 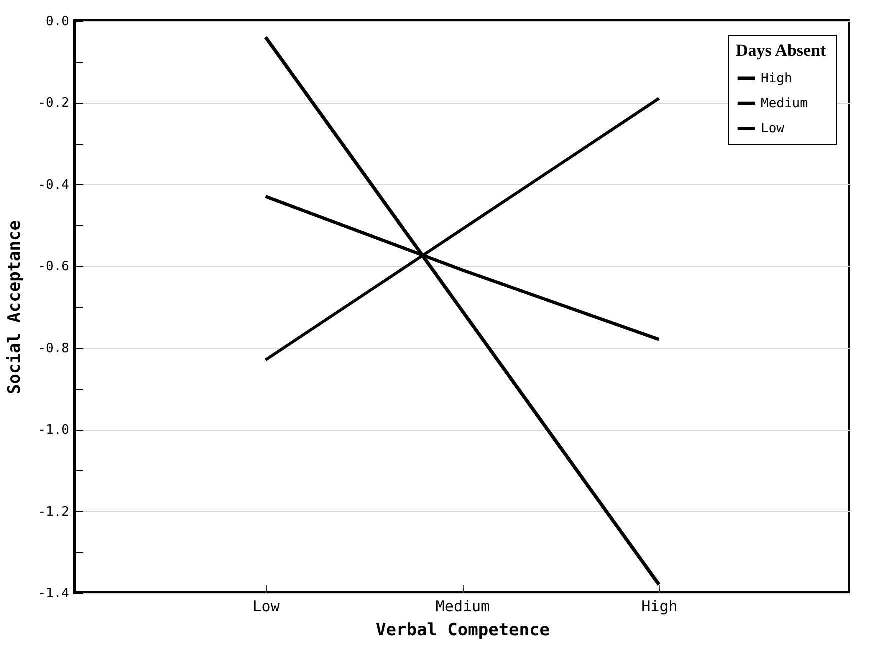 What do you see at coordinates (54, 512) in the screenshot?
I see `y-tick-label: -1.2` at bounding box center [54, 512].